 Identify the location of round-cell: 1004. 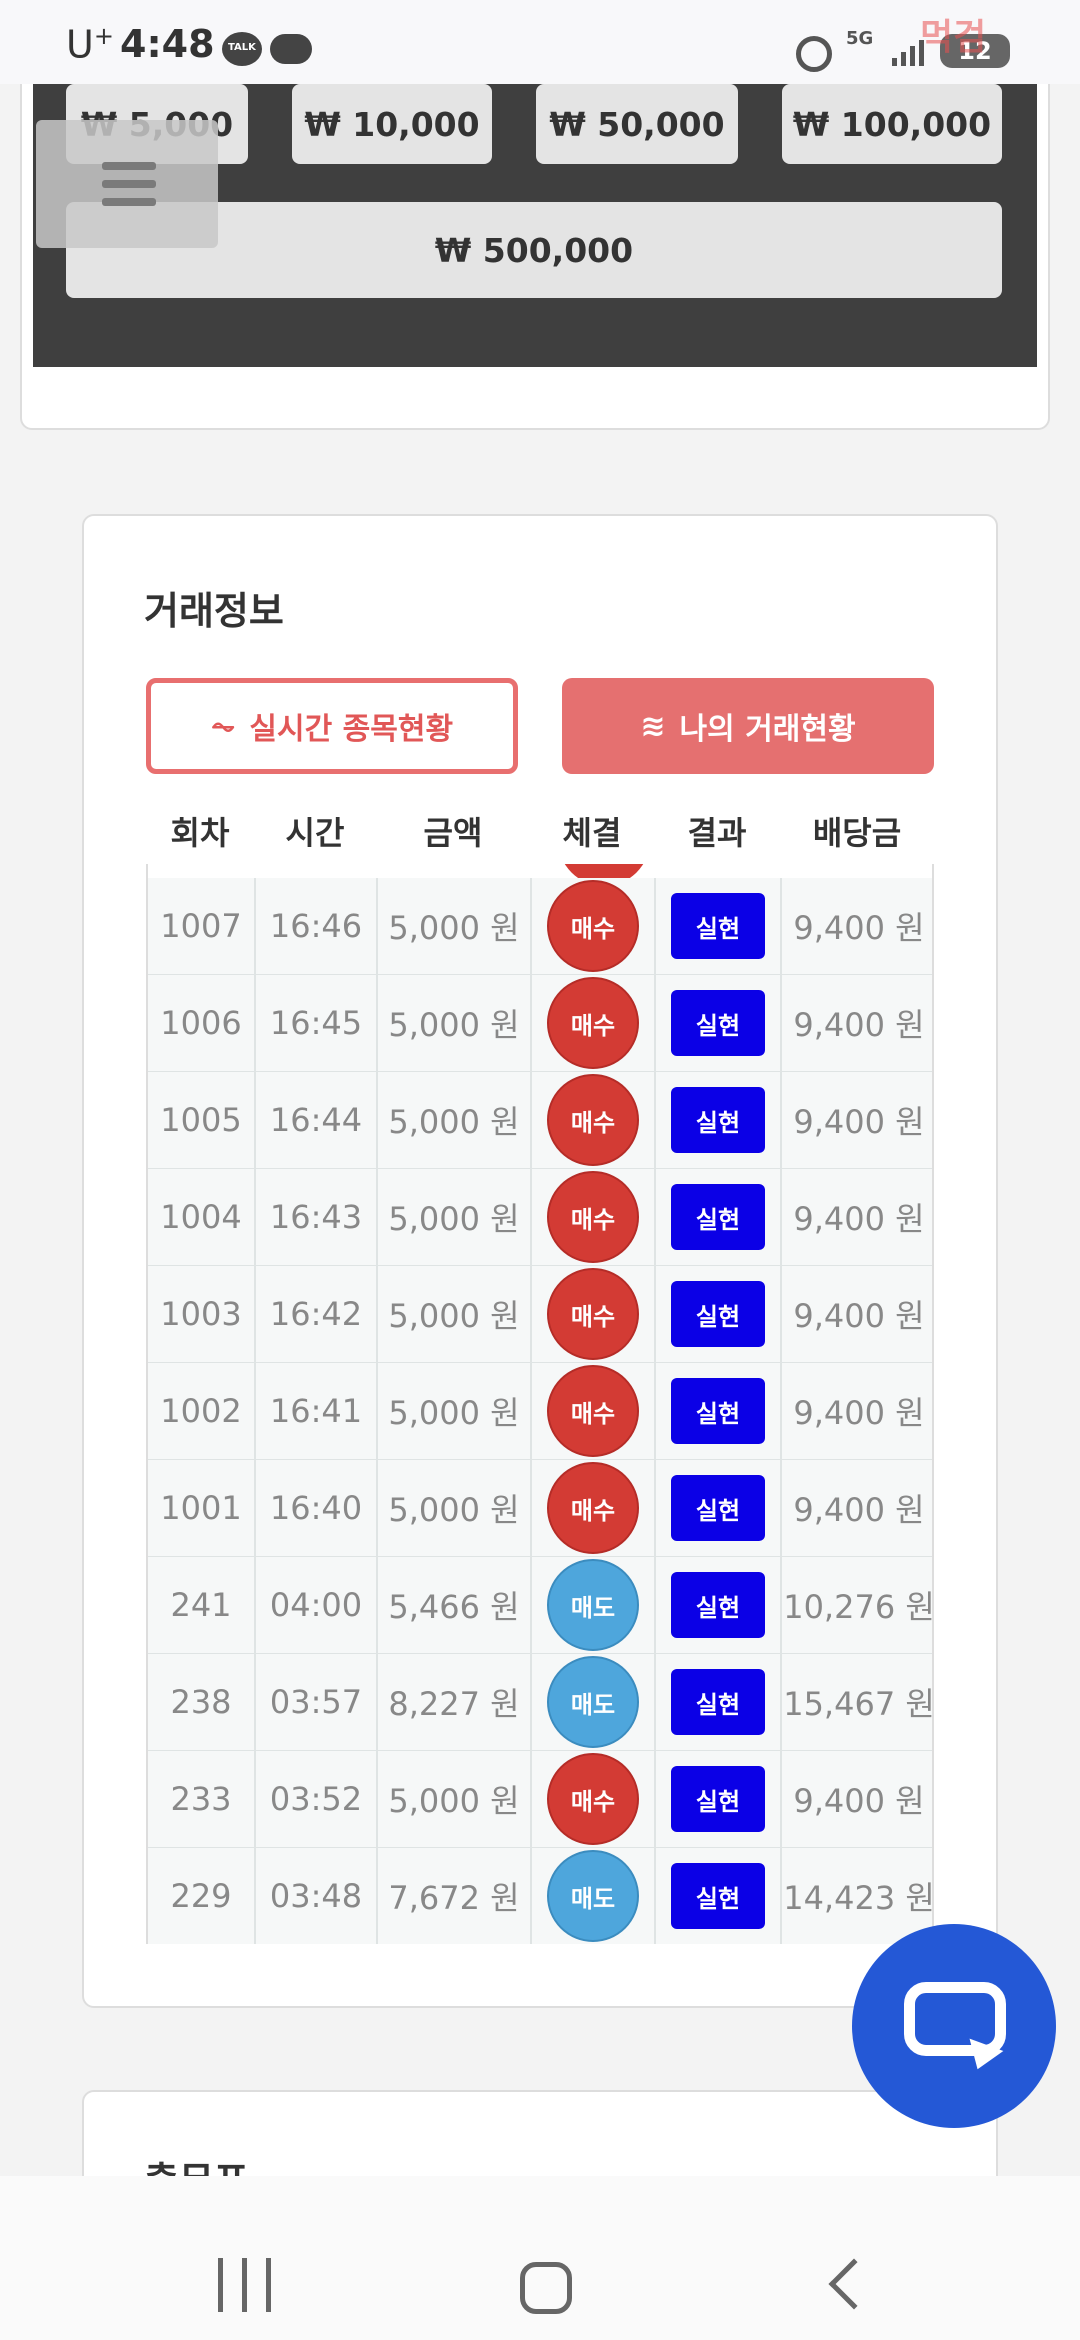
(202, 1217).